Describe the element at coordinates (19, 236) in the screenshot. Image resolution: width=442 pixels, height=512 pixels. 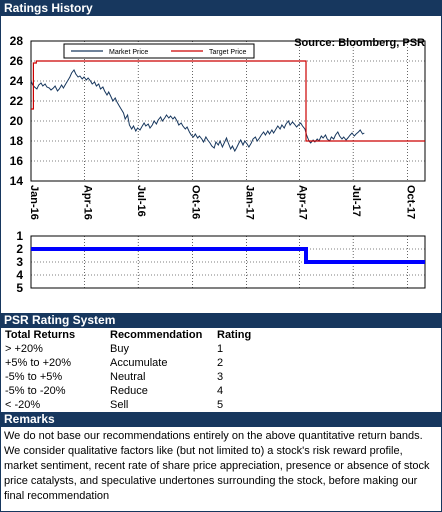
I see `rating-y-tick-label: 1` at that location.